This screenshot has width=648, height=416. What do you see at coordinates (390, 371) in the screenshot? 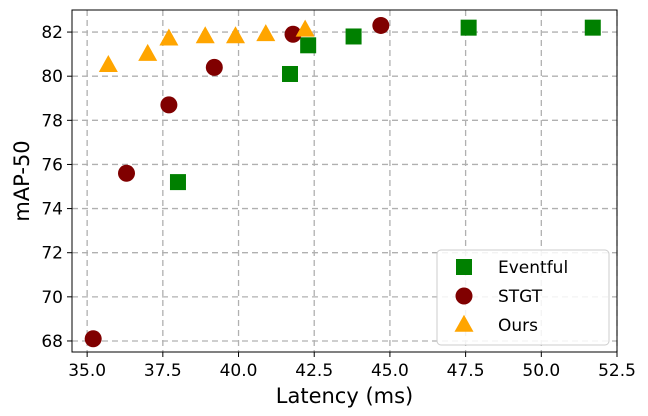
I see `x-tick-label: 45.0` at bounding box center [390, 371].